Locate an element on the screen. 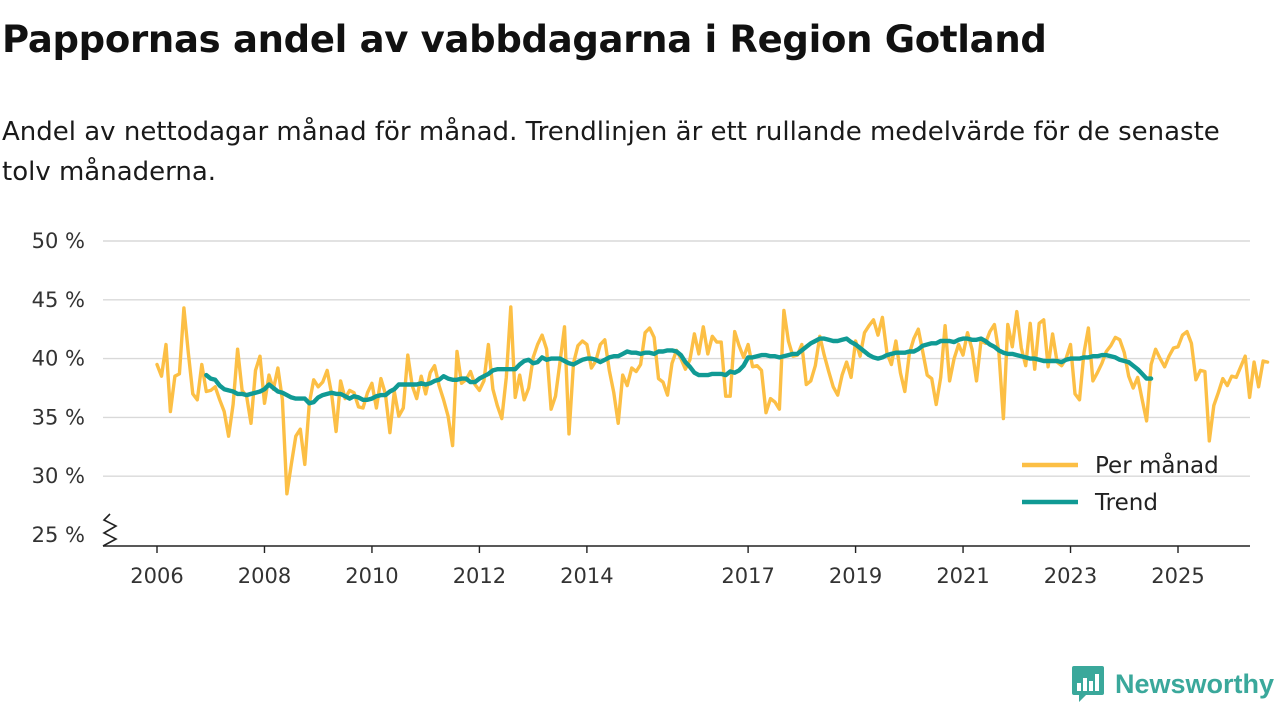  x-tick-label: 2017 is located at coordinates (747, 576).